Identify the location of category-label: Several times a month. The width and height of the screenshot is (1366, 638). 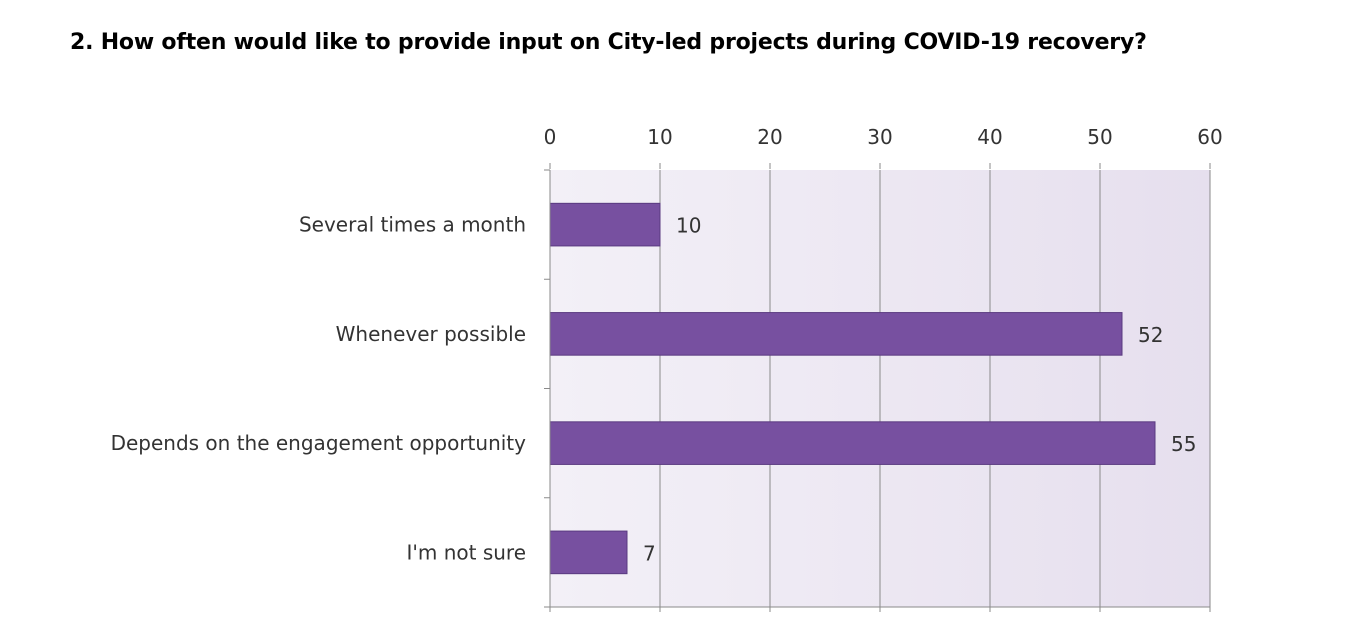
(412, 225).